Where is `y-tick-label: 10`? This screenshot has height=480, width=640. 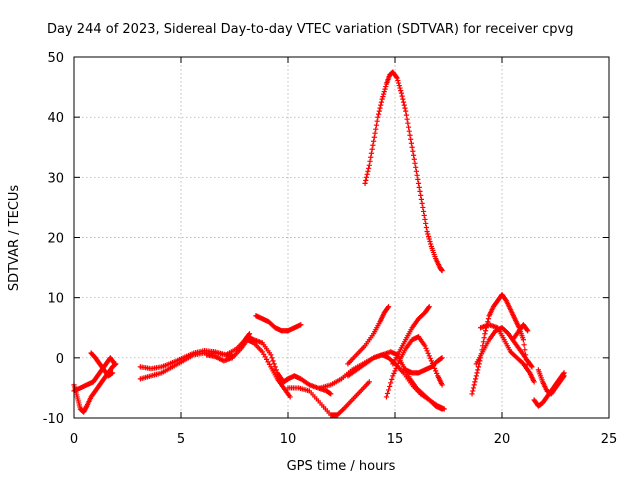
y-tick-label: 10 is located at coordinates (55, 299).